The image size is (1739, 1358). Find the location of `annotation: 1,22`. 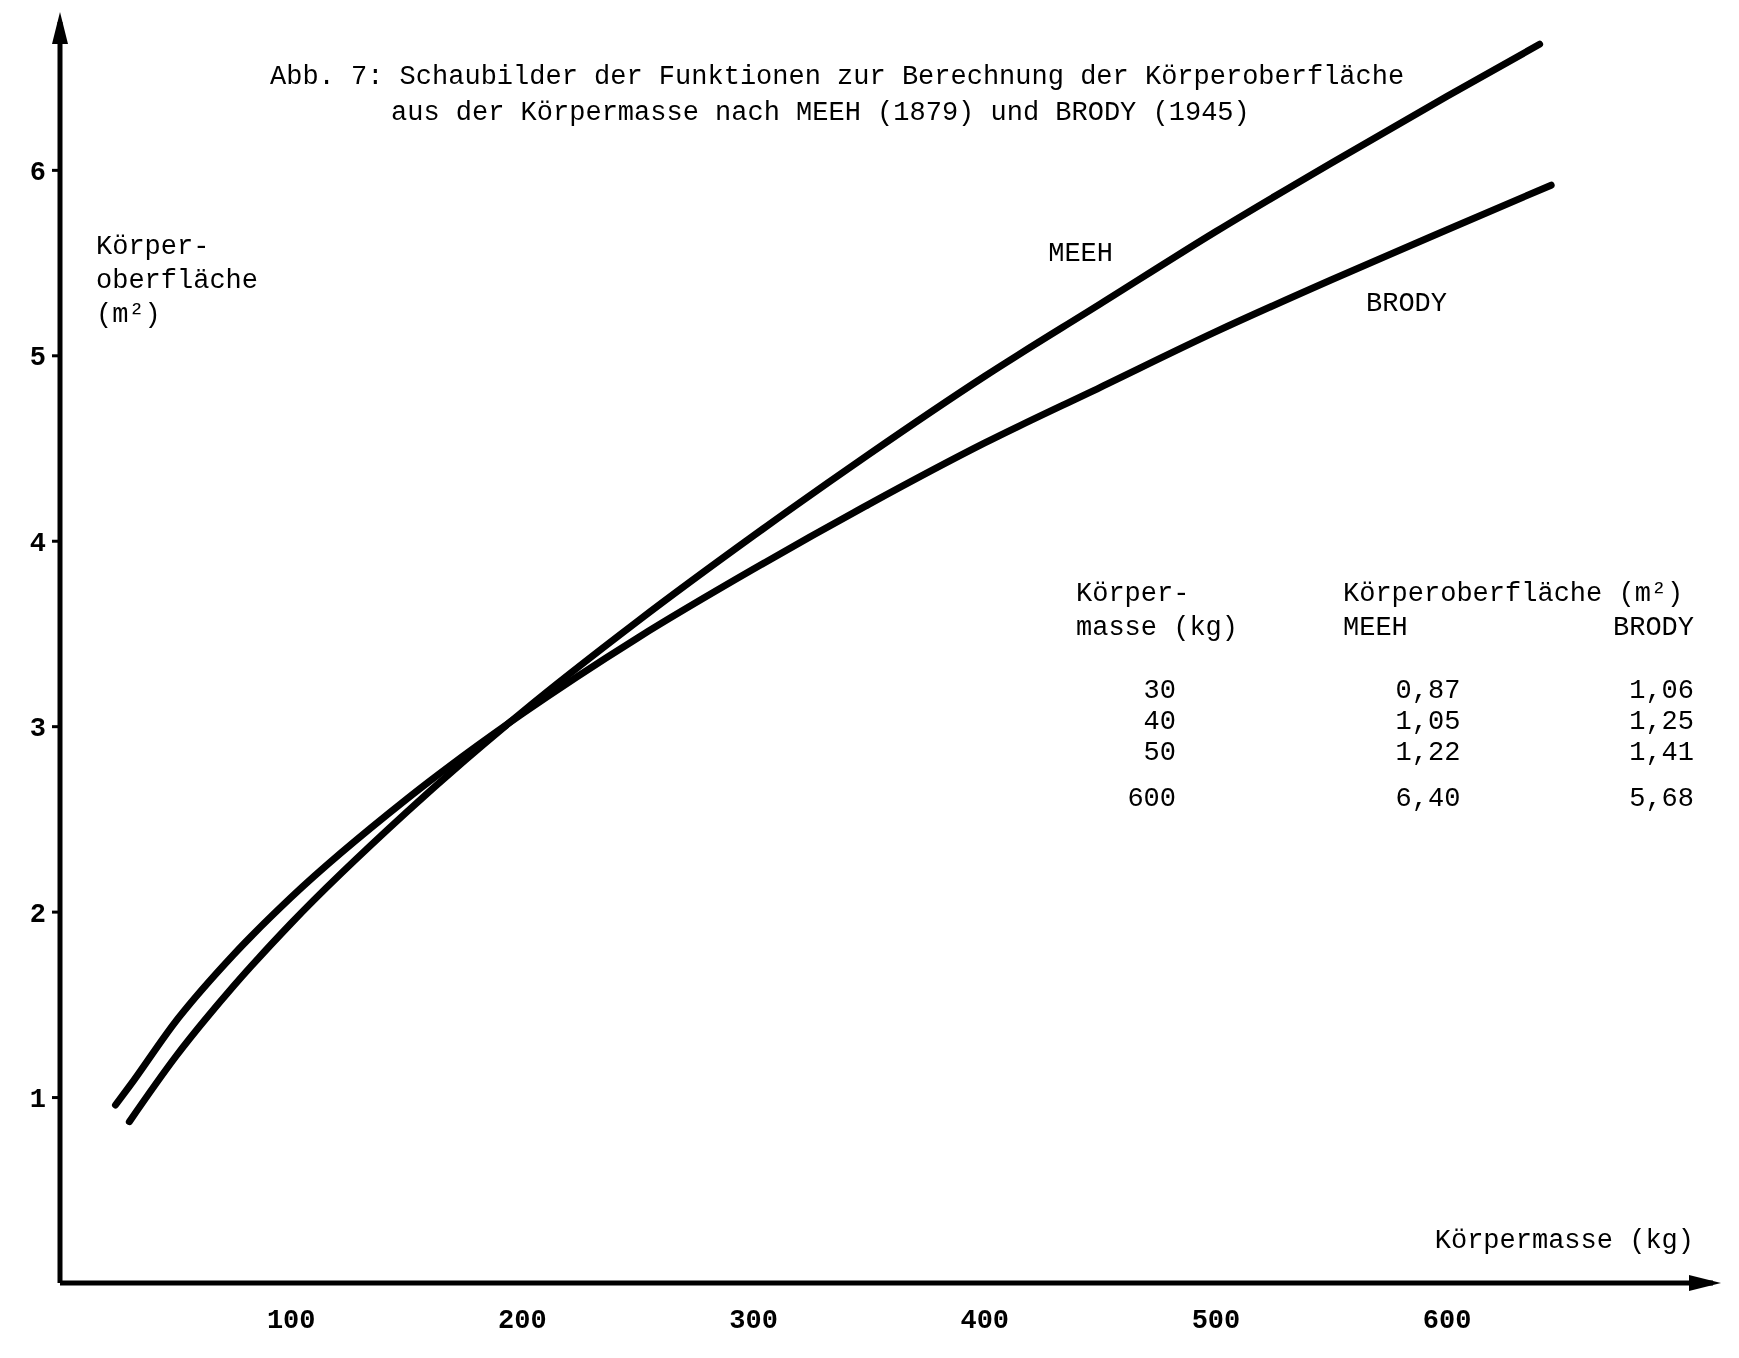

annotation: 1,22 is located at coordinates (1428, 753).